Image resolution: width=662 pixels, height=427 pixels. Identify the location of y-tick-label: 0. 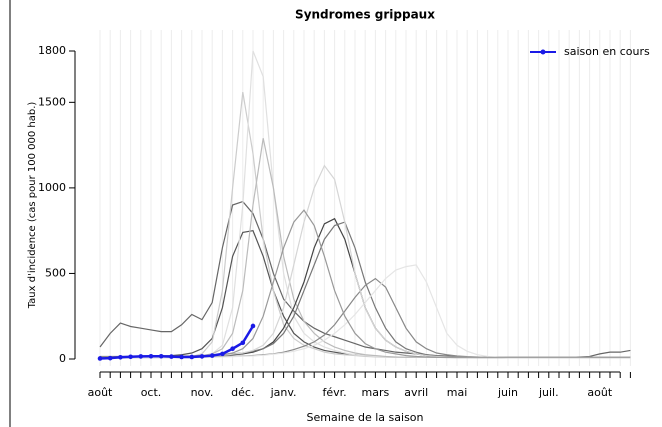
(62, 358).